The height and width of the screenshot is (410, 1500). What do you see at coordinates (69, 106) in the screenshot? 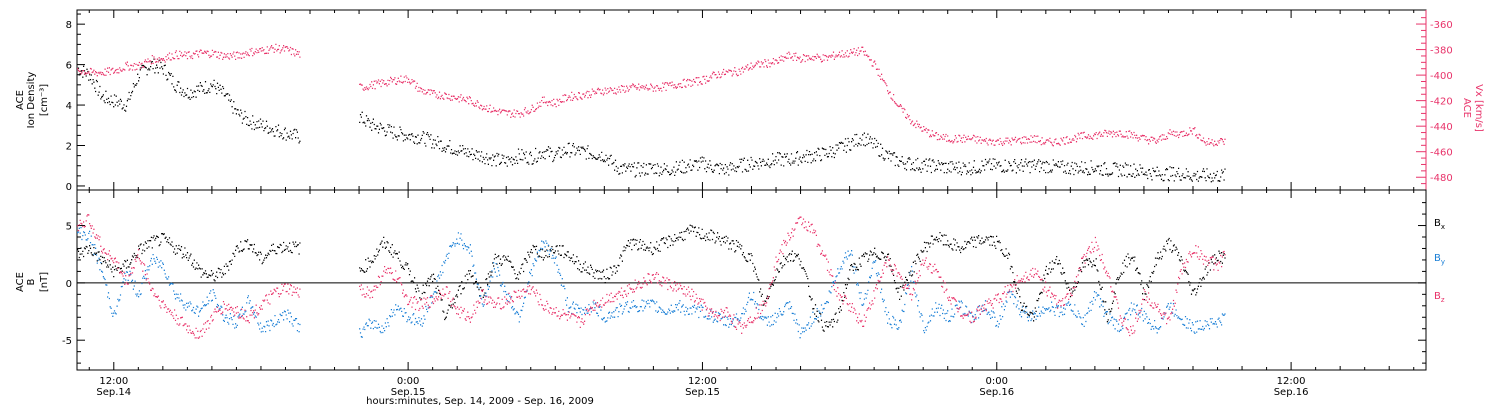
I see `left-y-tick-label: 4` at bounding box center [69, 106].